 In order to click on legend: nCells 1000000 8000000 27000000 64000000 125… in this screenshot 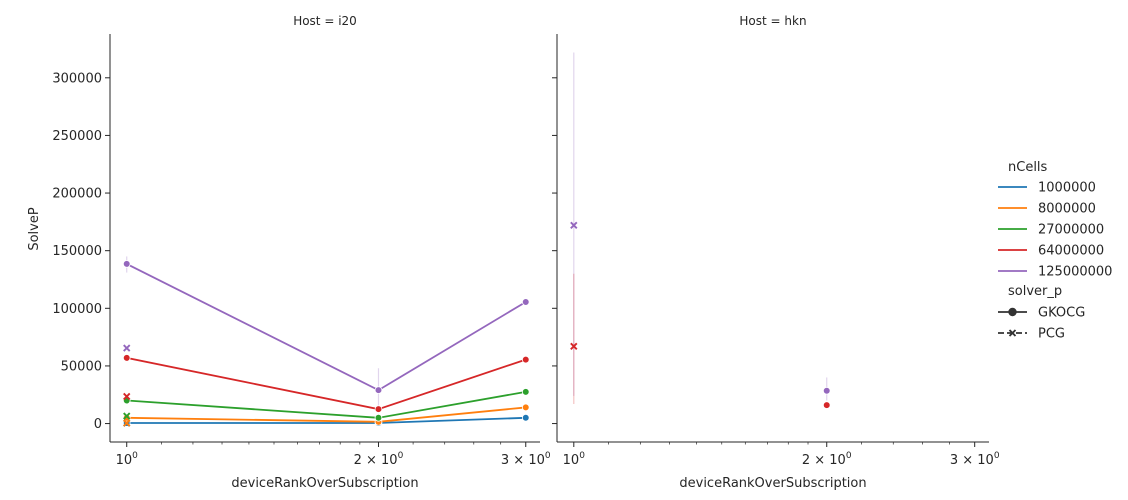, I will do `click(1055, 251)`.